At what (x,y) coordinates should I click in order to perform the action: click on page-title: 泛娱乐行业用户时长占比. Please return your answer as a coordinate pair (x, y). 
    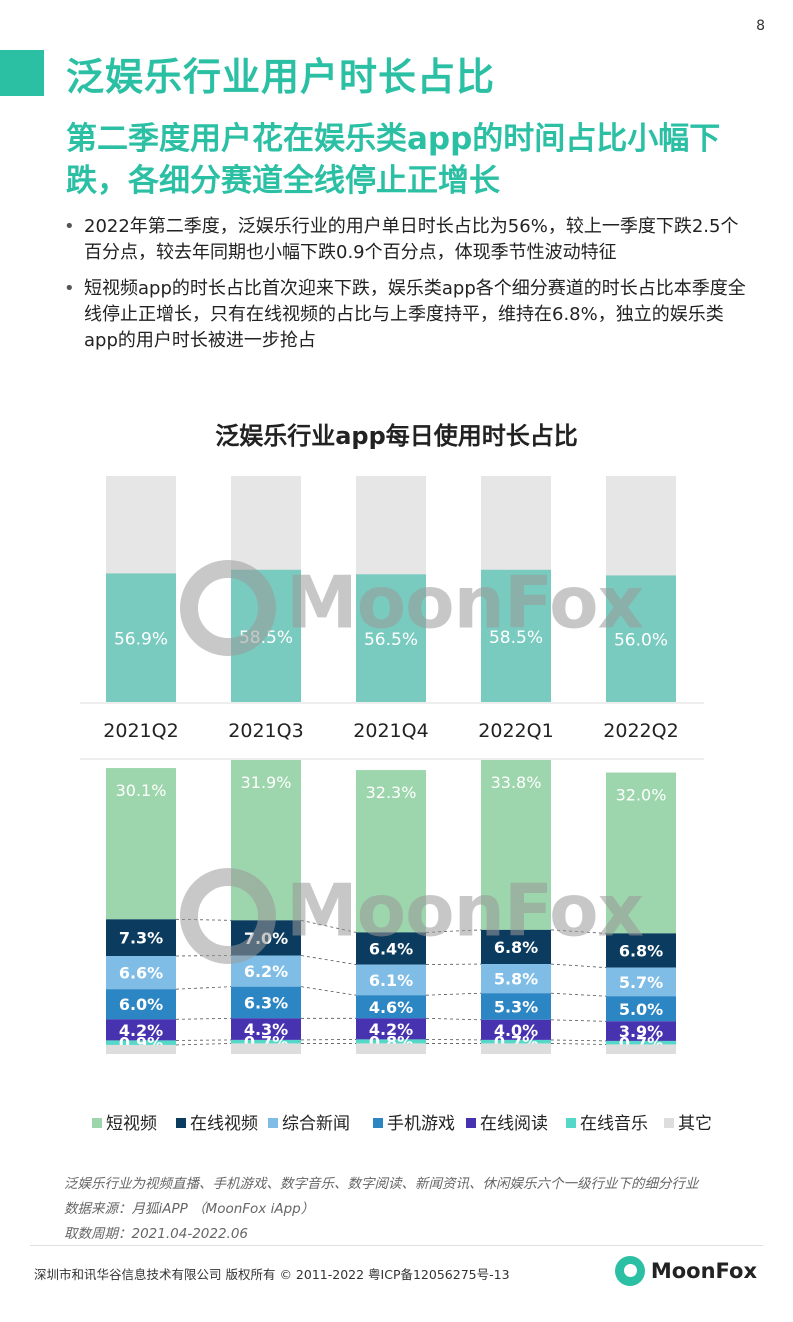
    Looking at the image, I should click on (281, 77).